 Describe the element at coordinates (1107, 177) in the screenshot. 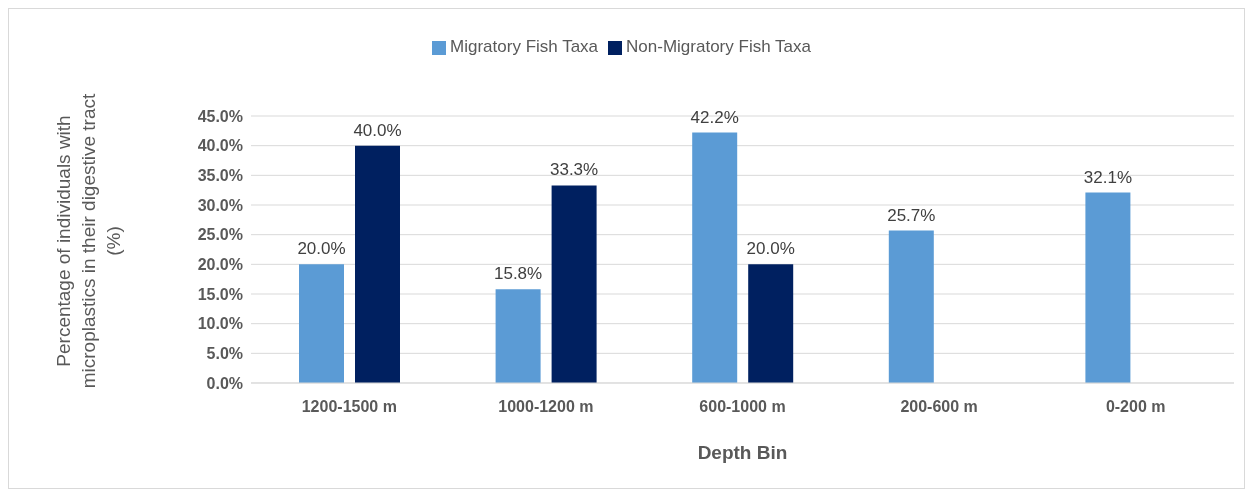

I see `data-label: 32.1%` at that location.